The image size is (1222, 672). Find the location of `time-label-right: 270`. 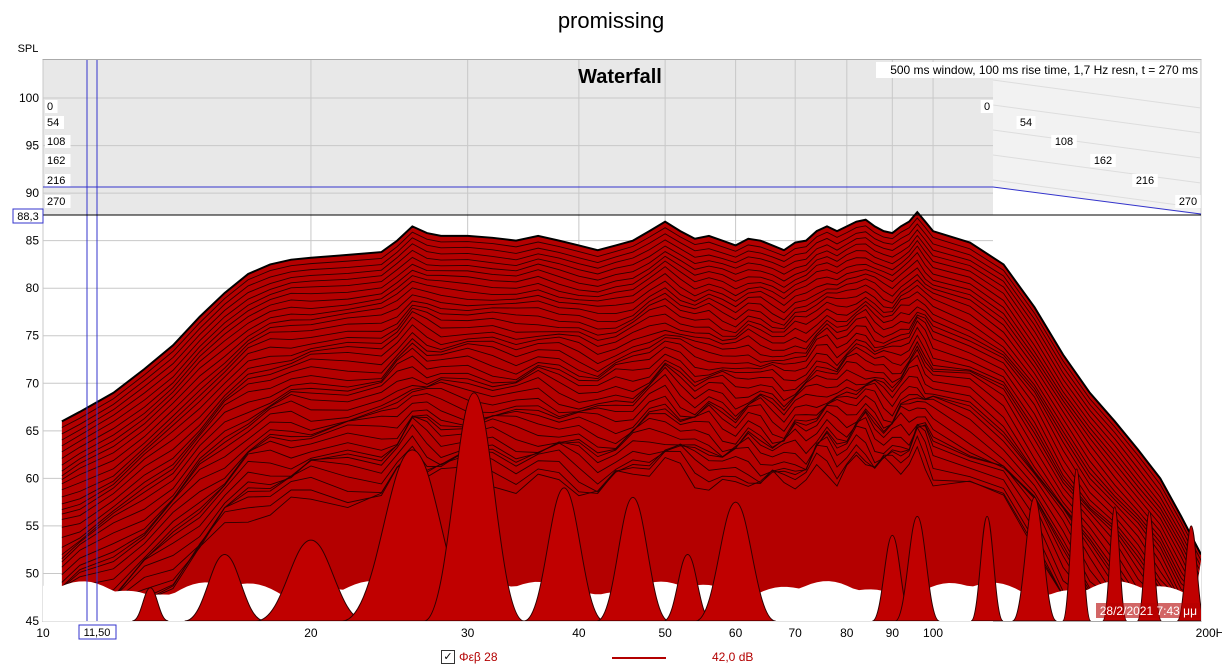

time-label-right: 270 is located at coordinates (1188, 202).